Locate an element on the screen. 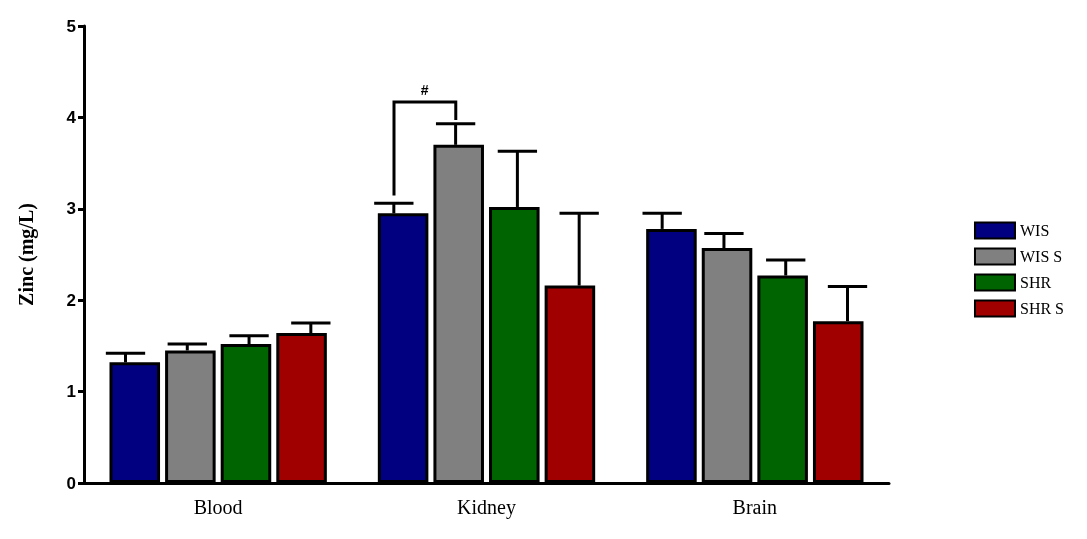 The image size is (1087, 539). legend-label: WIS is located at coordinates (1034, 230).